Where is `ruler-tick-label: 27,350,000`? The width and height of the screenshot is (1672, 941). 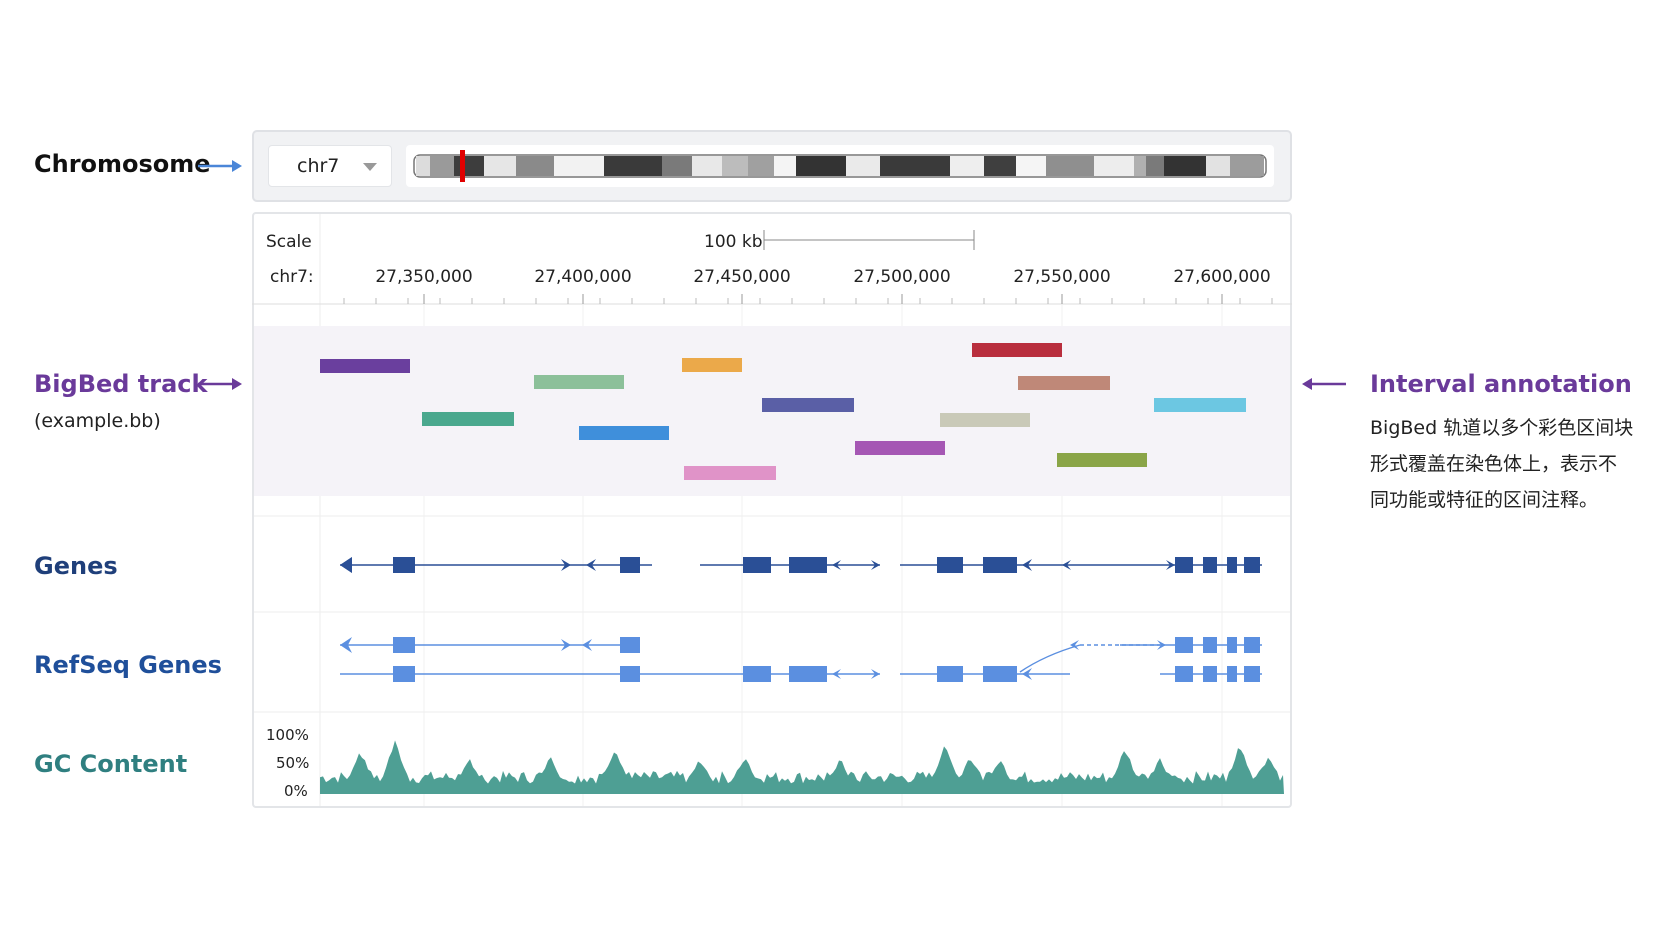 ruler-tick-label: 27,350,000 is located at coordinates (423, 277).